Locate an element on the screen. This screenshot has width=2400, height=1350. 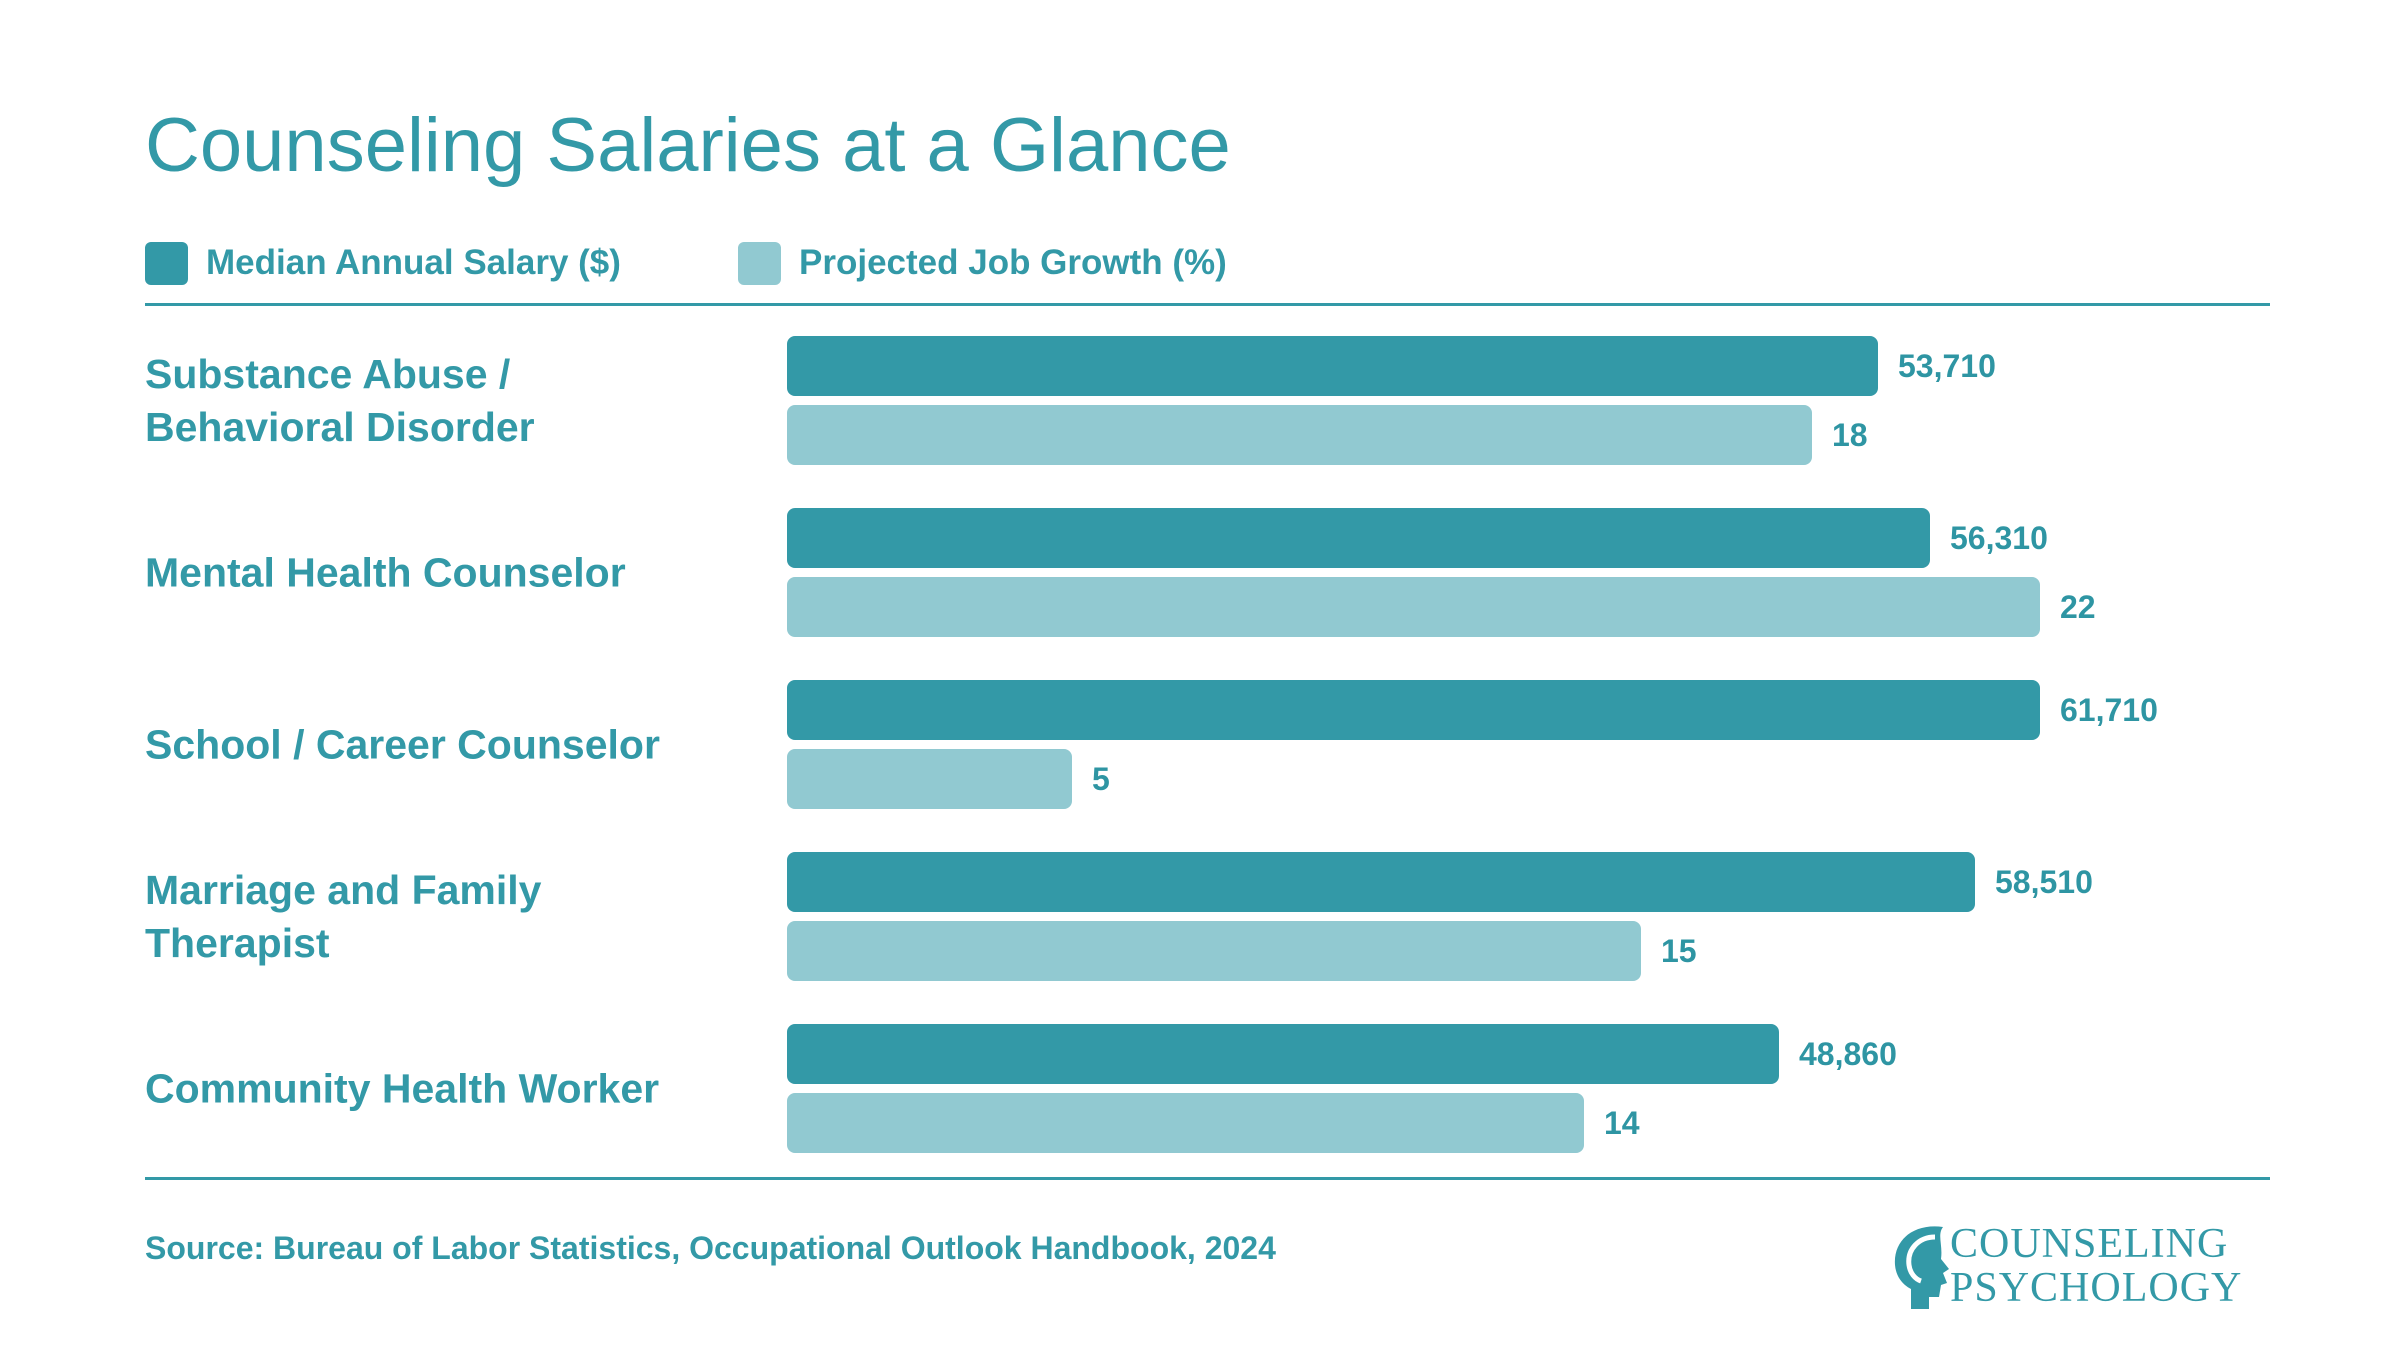
salary-value-substance-abuse-behavioral-disorder: 53,710 is located at coordinates (1947, 366).